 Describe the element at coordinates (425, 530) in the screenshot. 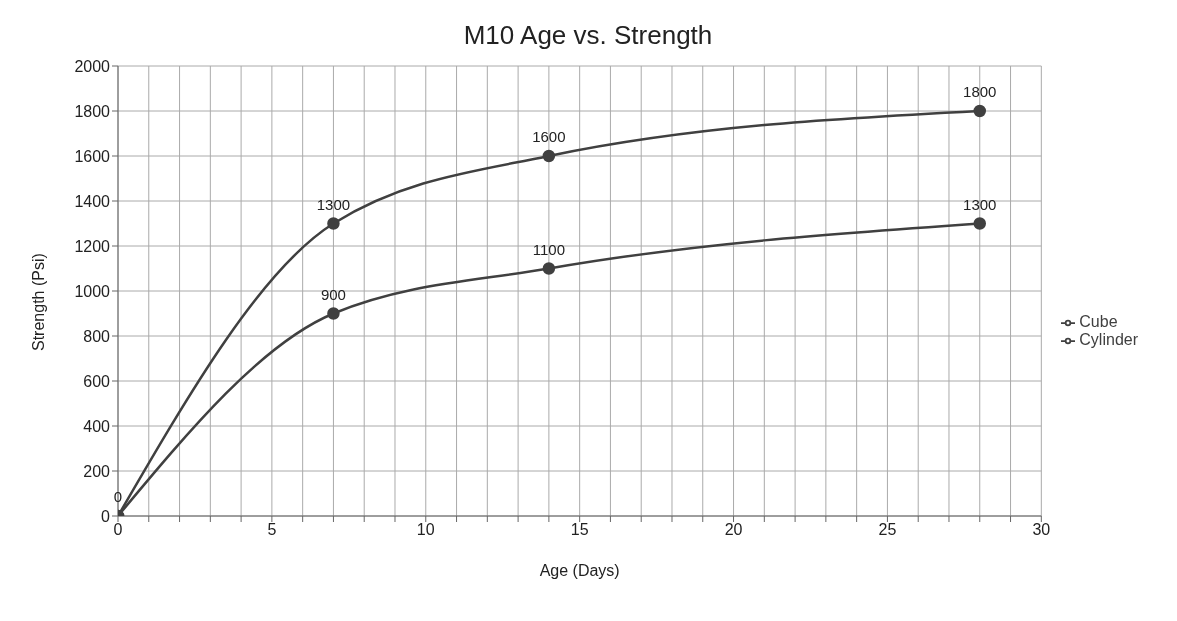

I see `x-tick-label: 10` at that location.